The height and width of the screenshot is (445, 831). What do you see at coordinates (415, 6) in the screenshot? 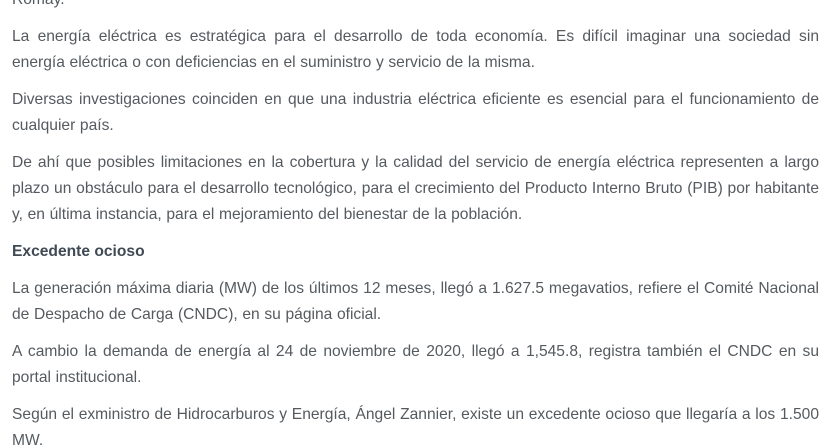
I see `article-paragraph-clipped-top: Romay.` at bounding box center [415, 6].